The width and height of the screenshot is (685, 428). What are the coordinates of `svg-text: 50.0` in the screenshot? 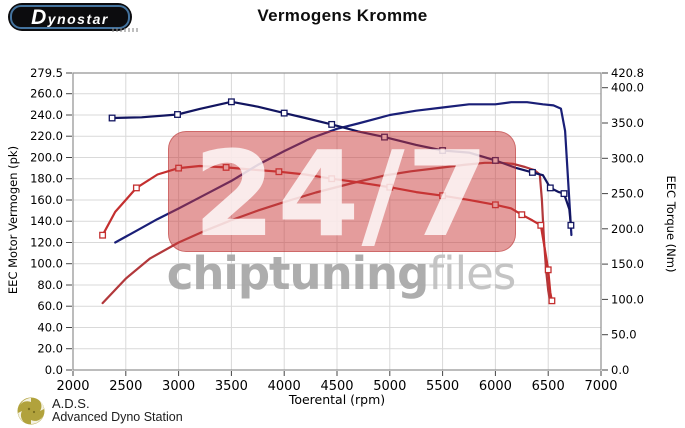 It's located at (624, 335).